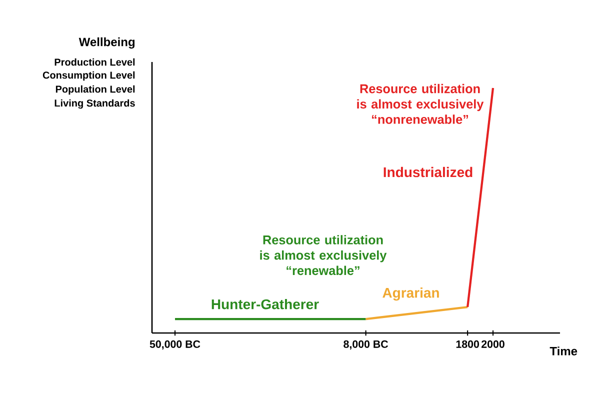 The height and width of the screenshot is (393, 616). Describe the element at coordinates (493, 344) in the screenshot. I see `x-tick-label: 2000` at that location.